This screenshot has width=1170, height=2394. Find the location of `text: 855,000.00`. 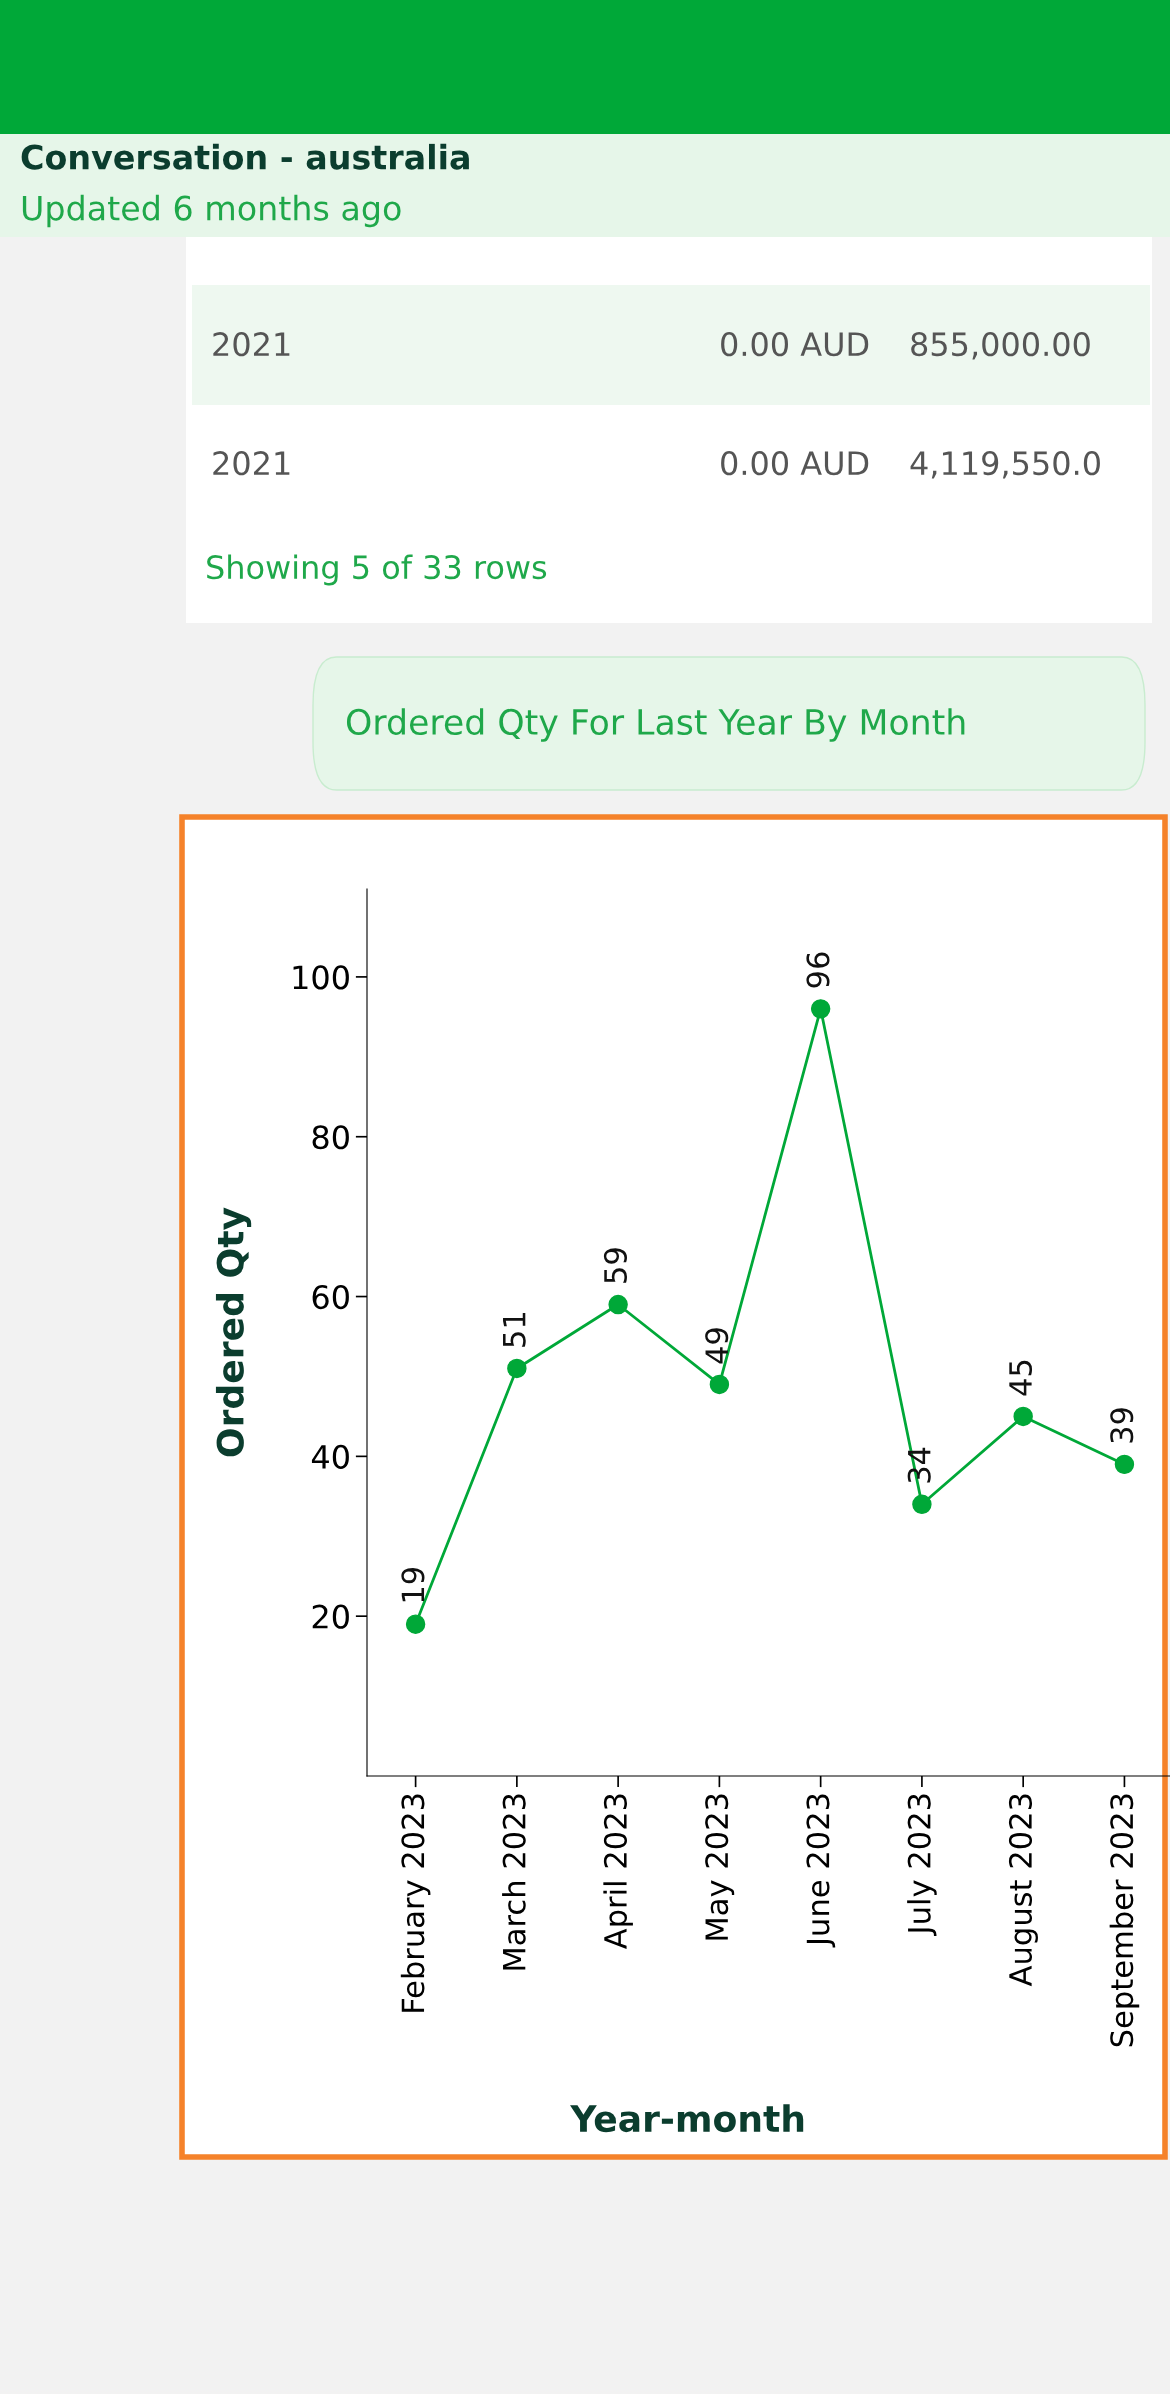

text: 855,000.00 is located at coordinates (1000, 346).